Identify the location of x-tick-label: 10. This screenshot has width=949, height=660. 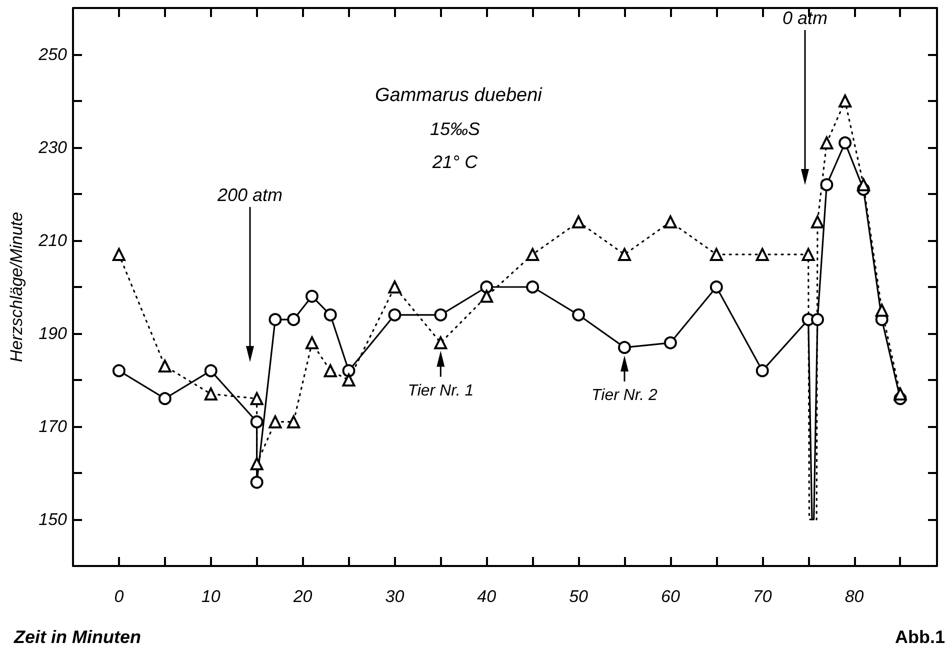
(211, 596).